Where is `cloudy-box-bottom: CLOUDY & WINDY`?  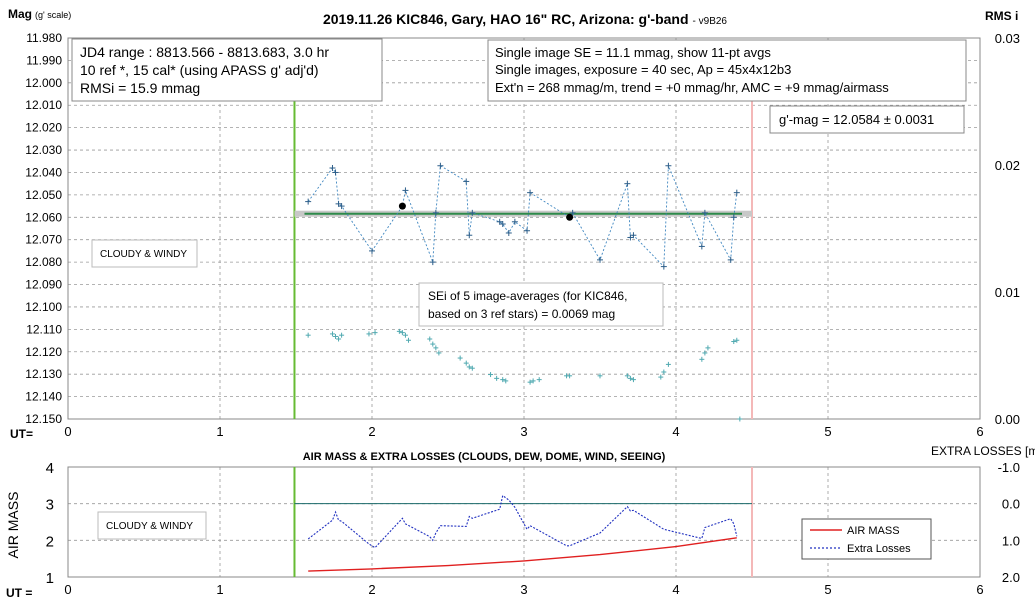
cloudy-box-bottom: CLOUDY & WINDY is located at coordinates (152, 525).